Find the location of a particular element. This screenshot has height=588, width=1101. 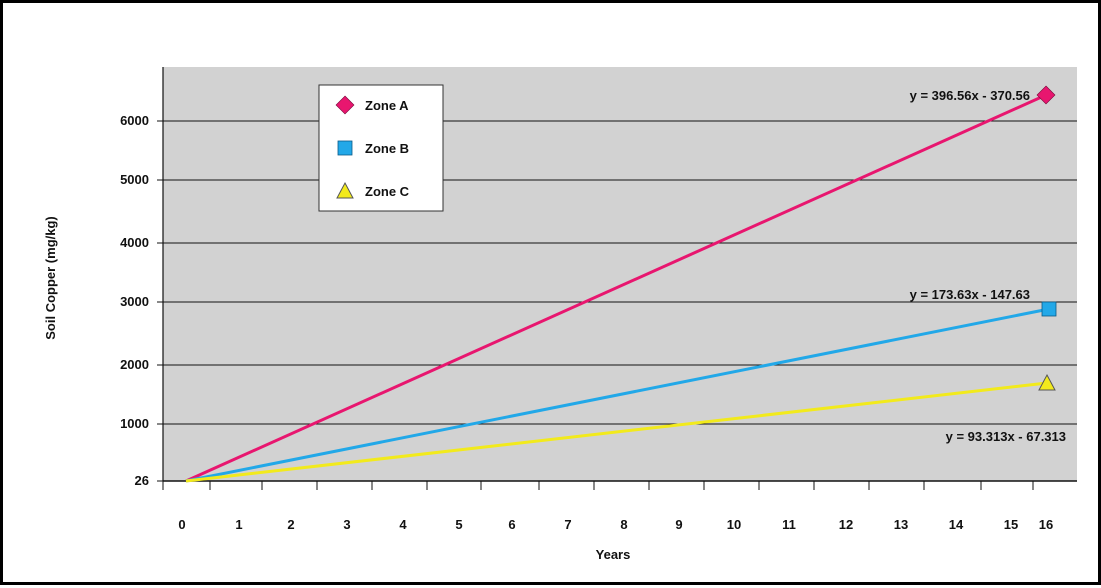

x-tick-label: 13 is located at coordinates (901, 524).